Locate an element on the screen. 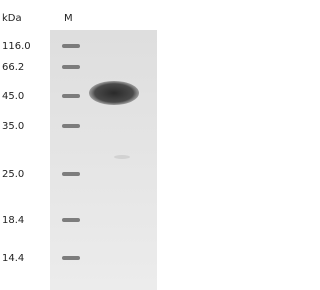 Image resolution: width=320 pixels, height=290 pixels. protein-band is located at coordinates (114, 93).